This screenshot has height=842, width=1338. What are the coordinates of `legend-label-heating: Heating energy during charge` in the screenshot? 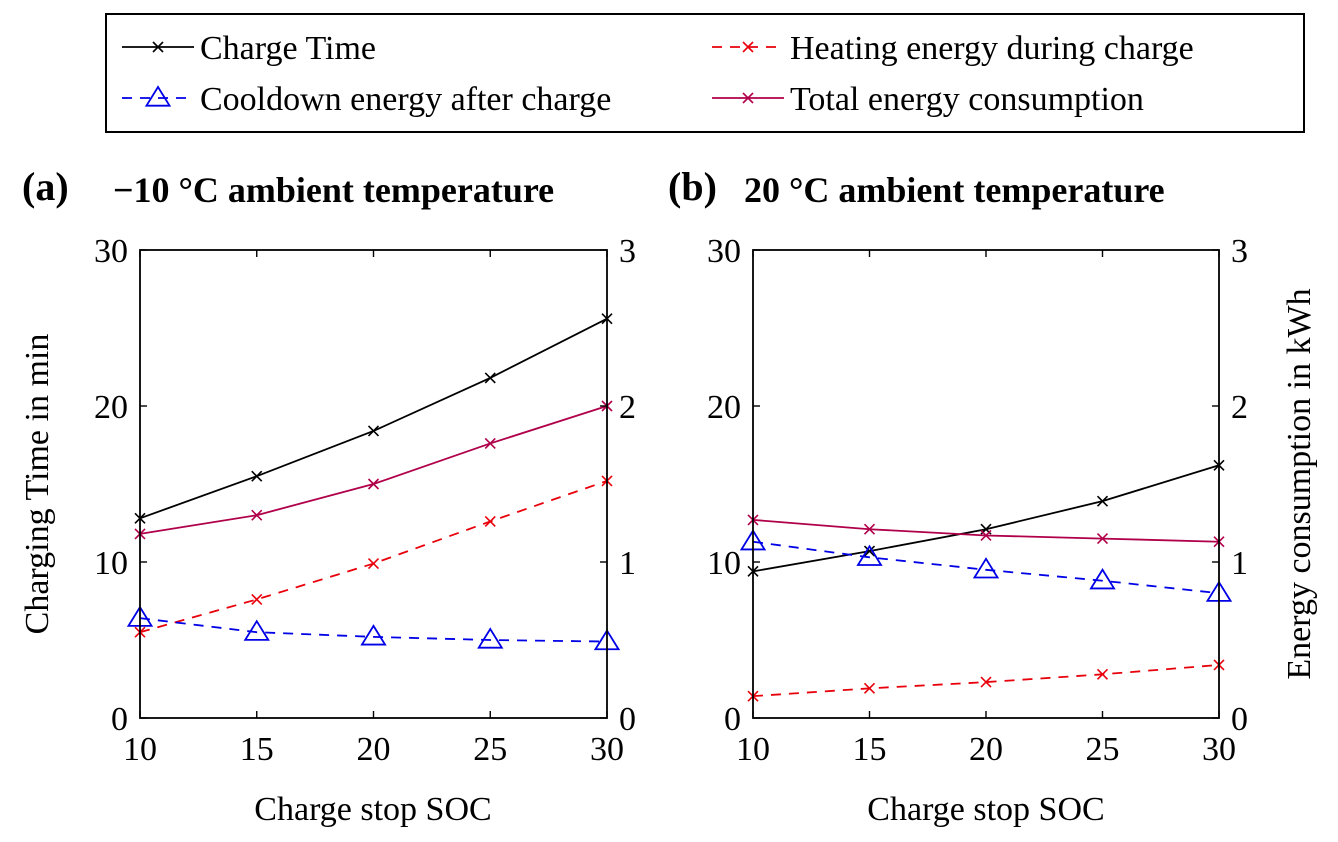 It's located at (992, 48).